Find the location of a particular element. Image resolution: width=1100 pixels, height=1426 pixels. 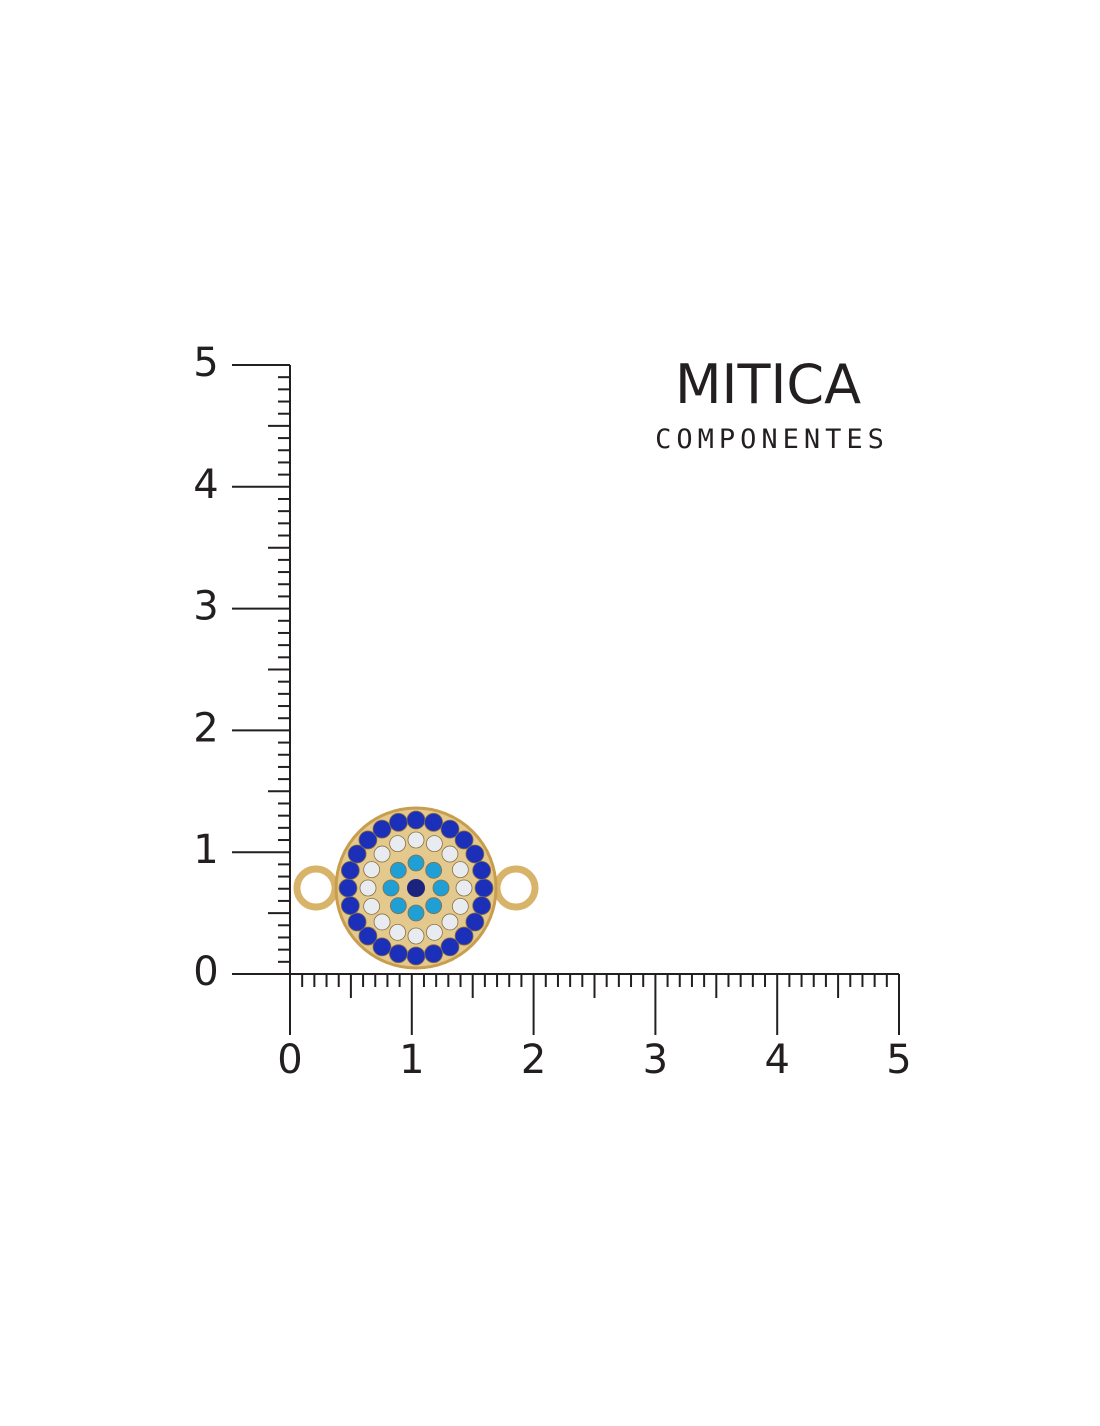

brand-tagline: COMPONENTES is located at coordinates (772, 439).